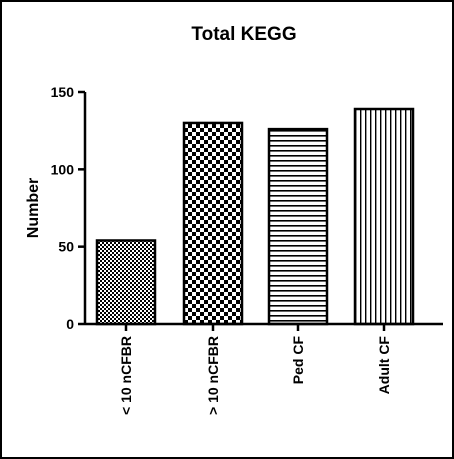 The image size is (454, 459). What do you see at coordinates (69, 208) in the screenshot?
I see `y-axis: 0 50 100 150` at bounding box center [69, 208].